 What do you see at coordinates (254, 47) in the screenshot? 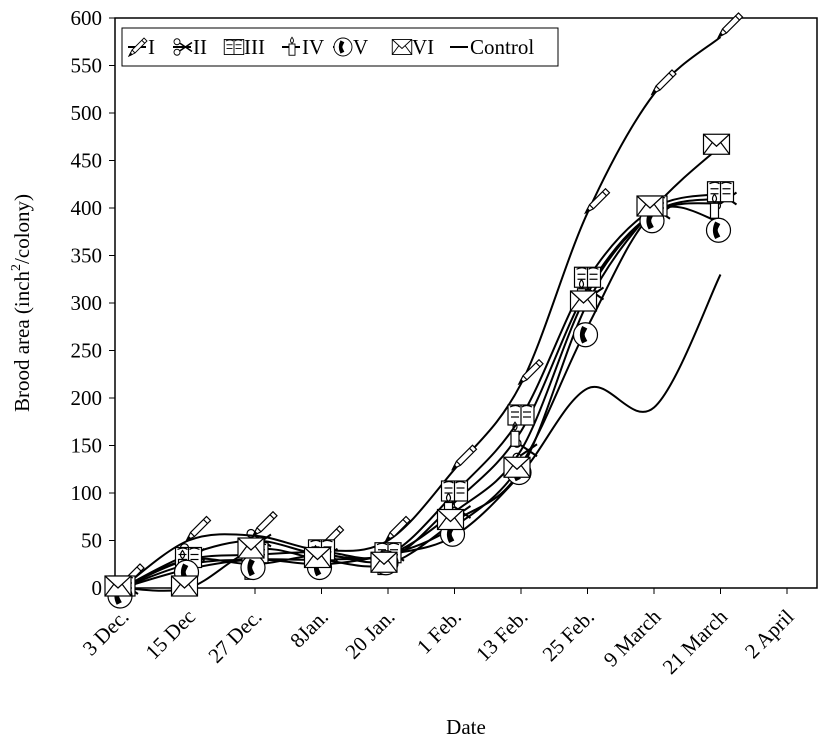
I see `legend-label: III` at bounding box center [254, 47].